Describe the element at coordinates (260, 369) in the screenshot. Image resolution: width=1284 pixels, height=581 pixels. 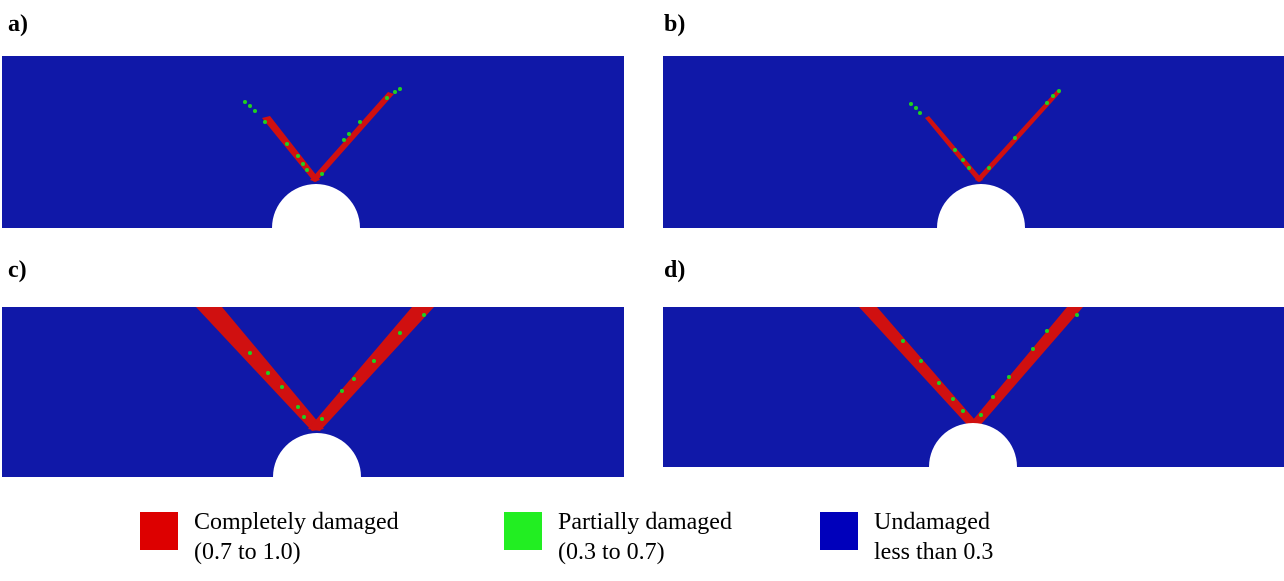
I see `crack-left-c` at that location.